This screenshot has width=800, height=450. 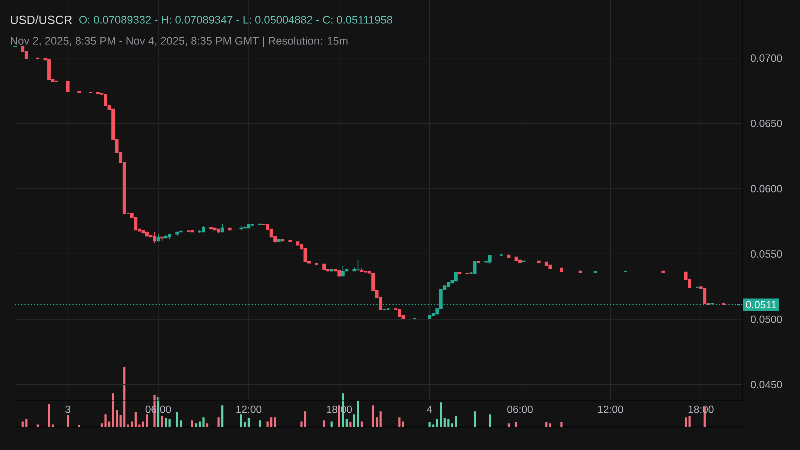 I want to click on annotation: O: 0.07089332 - H: 0.07089347 - L: 0.05004882 - C: 0.05111958, so click(x=236, y=20).